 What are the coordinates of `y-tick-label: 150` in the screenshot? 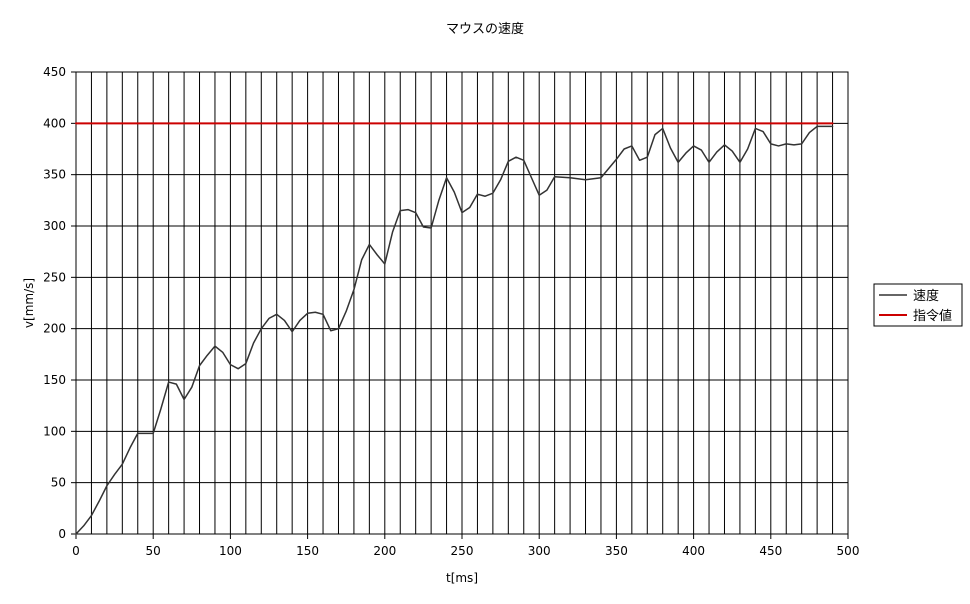 It's located at (54, 380).